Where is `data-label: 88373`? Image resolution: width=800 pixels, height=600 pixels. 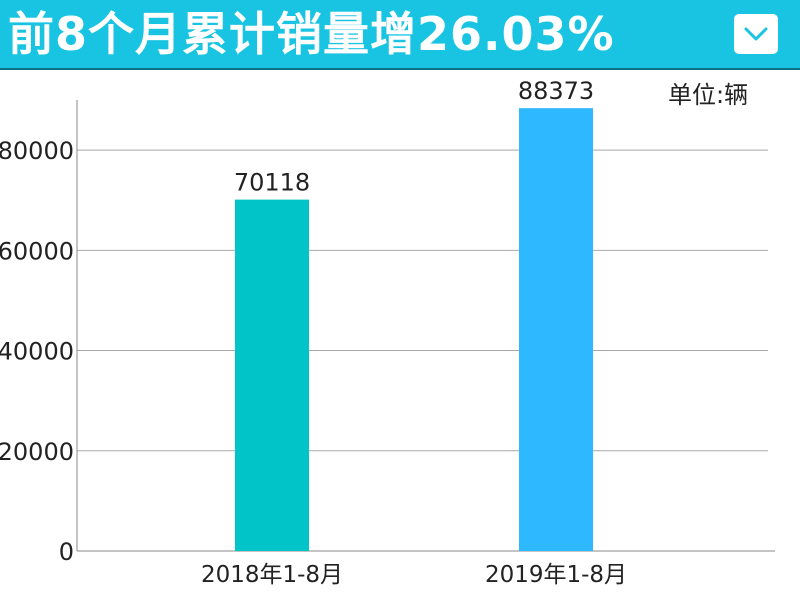 data-label: 88373 is located at coordinates (556, 91).